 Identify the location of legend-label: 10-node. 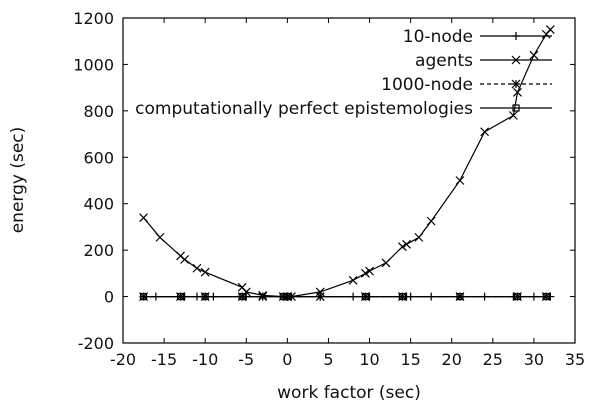
(438, 37).